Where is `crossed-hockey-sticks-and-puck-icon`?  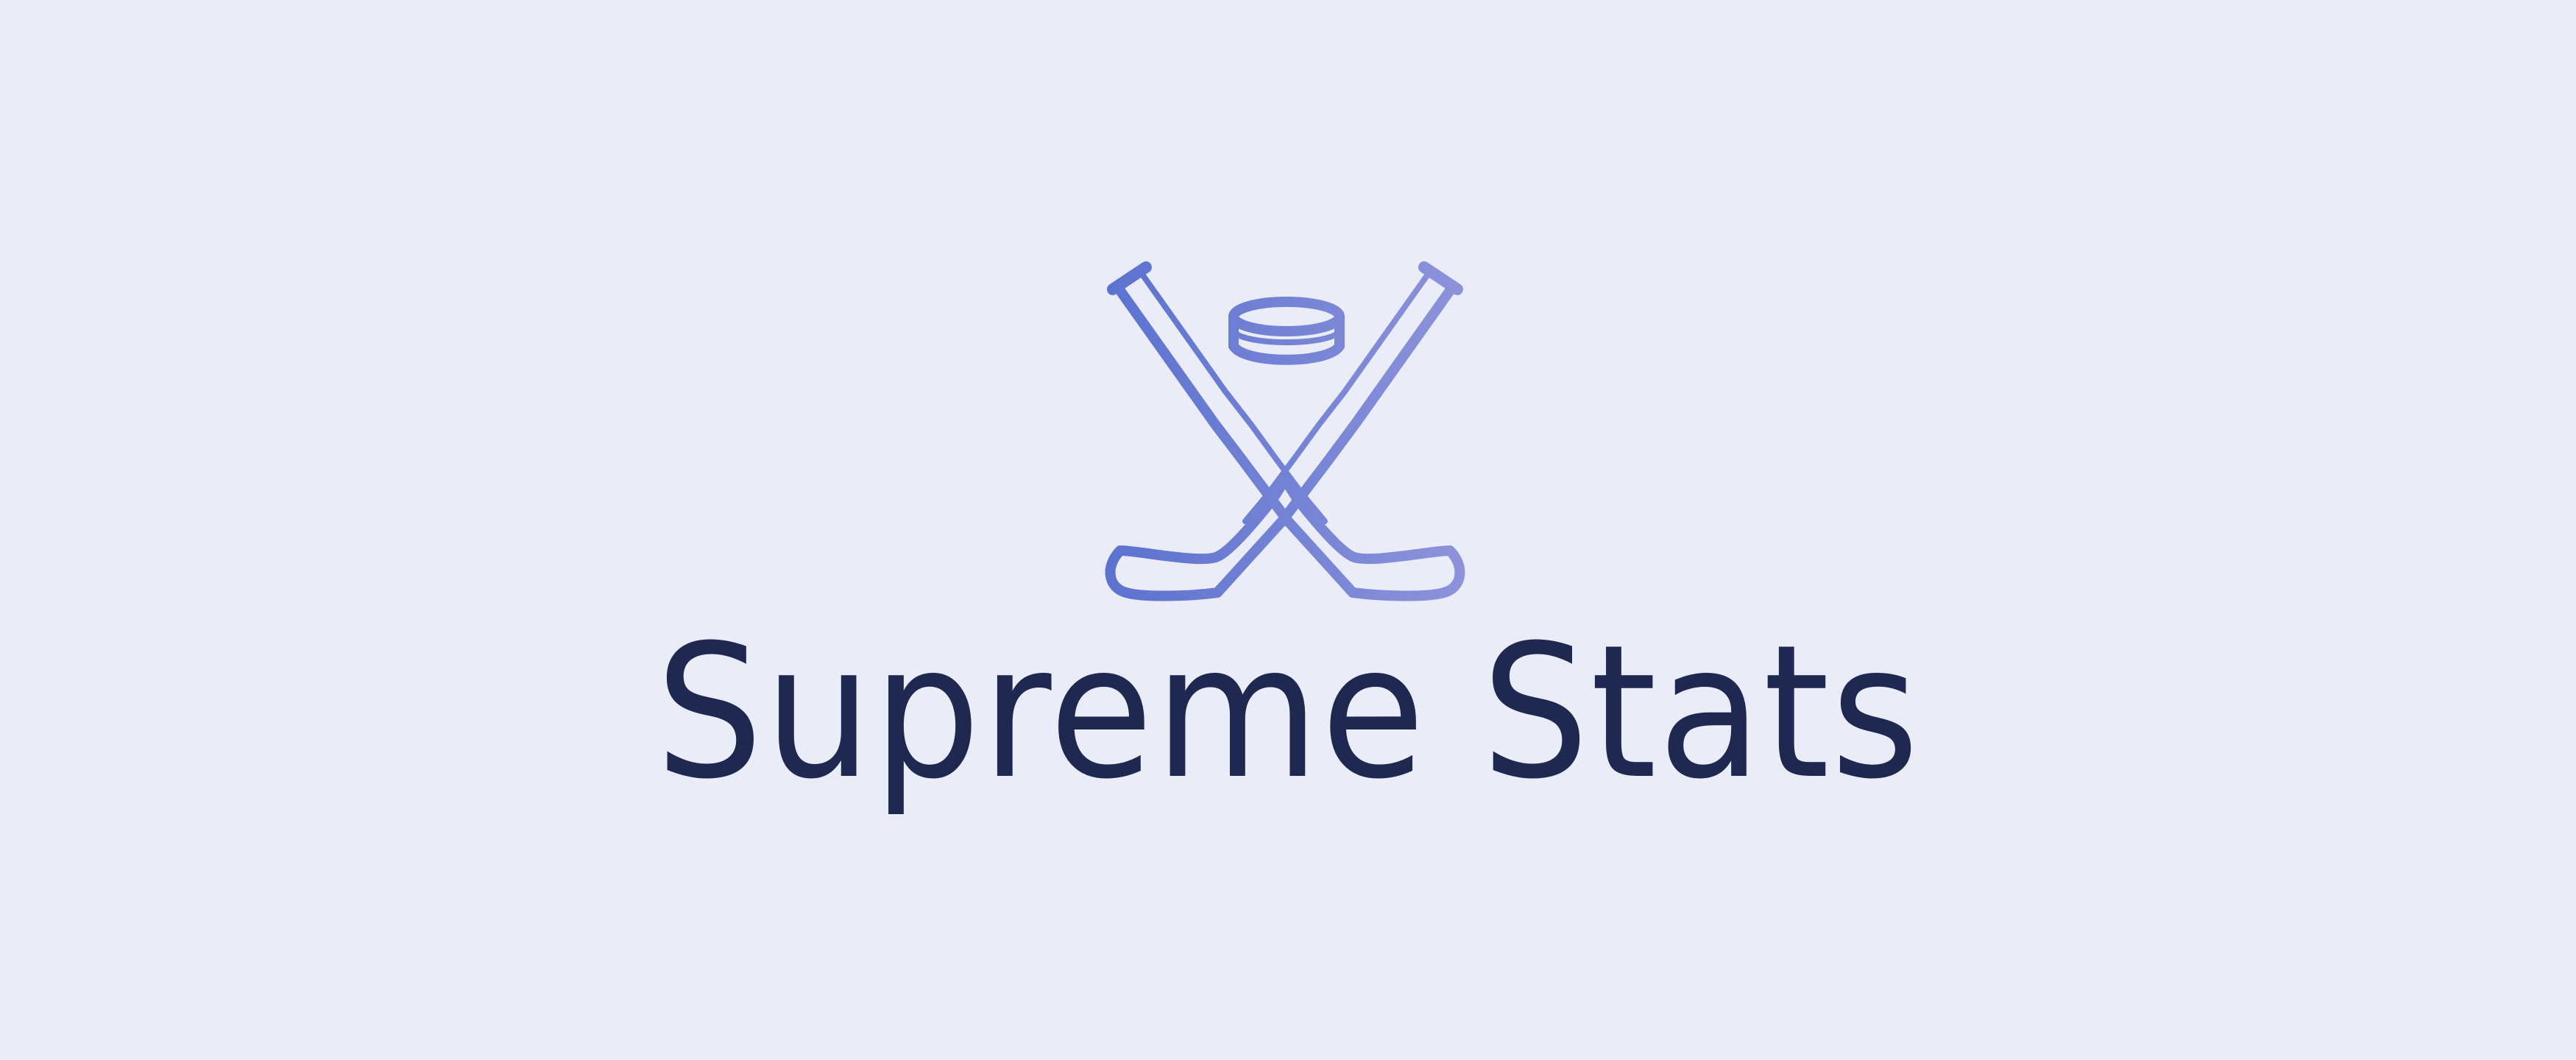 crossed-hockey-sticks-and-puck-icon is located at coordinates (1285, 431).